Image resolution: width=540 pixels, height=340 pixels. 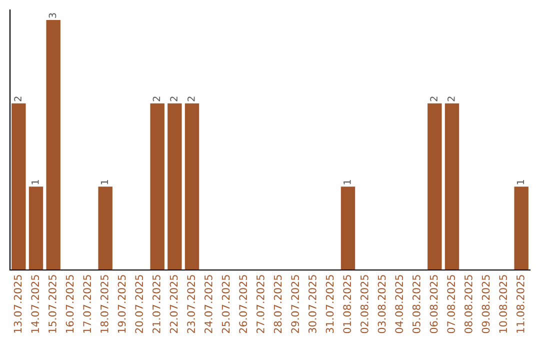 I want to click on x-tick-label: 23.07.2025, so click(x=191, y=304).